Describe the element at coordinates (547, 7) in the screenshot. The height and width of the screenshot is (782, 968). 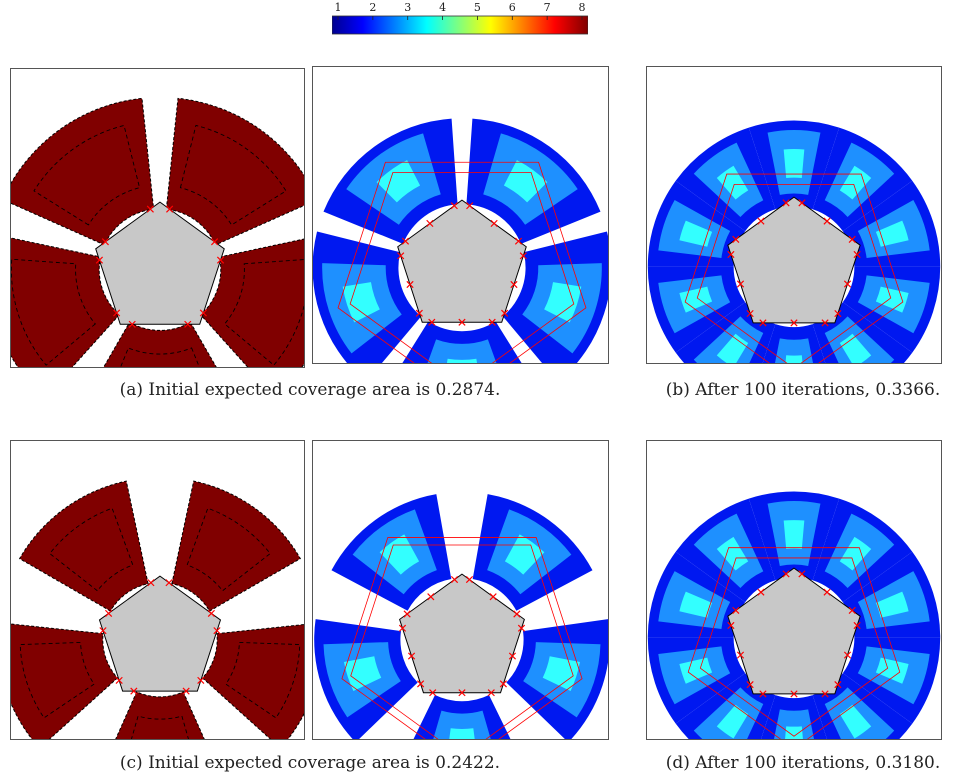
I see `colorbar-tick-label: 7` at that location.